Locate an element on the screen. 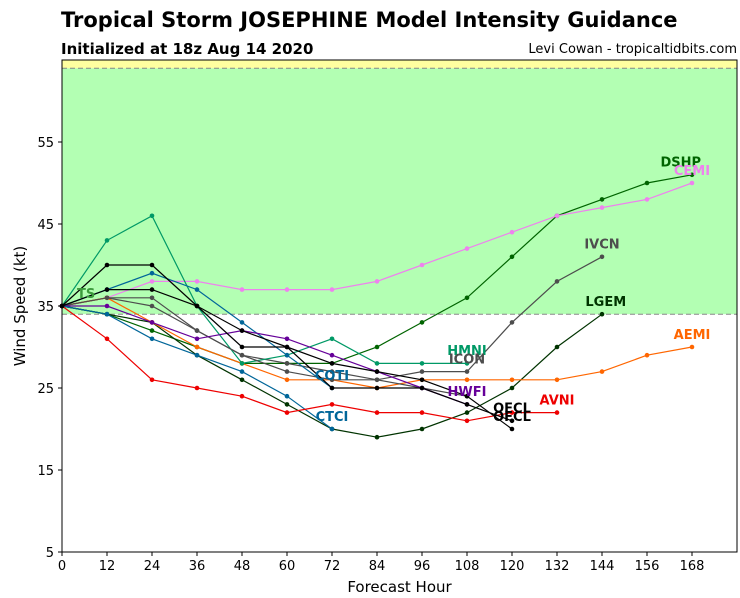 The width and height of the screenshot is (740, 598). annotation-0: TS is located at coordinates (86, 294).